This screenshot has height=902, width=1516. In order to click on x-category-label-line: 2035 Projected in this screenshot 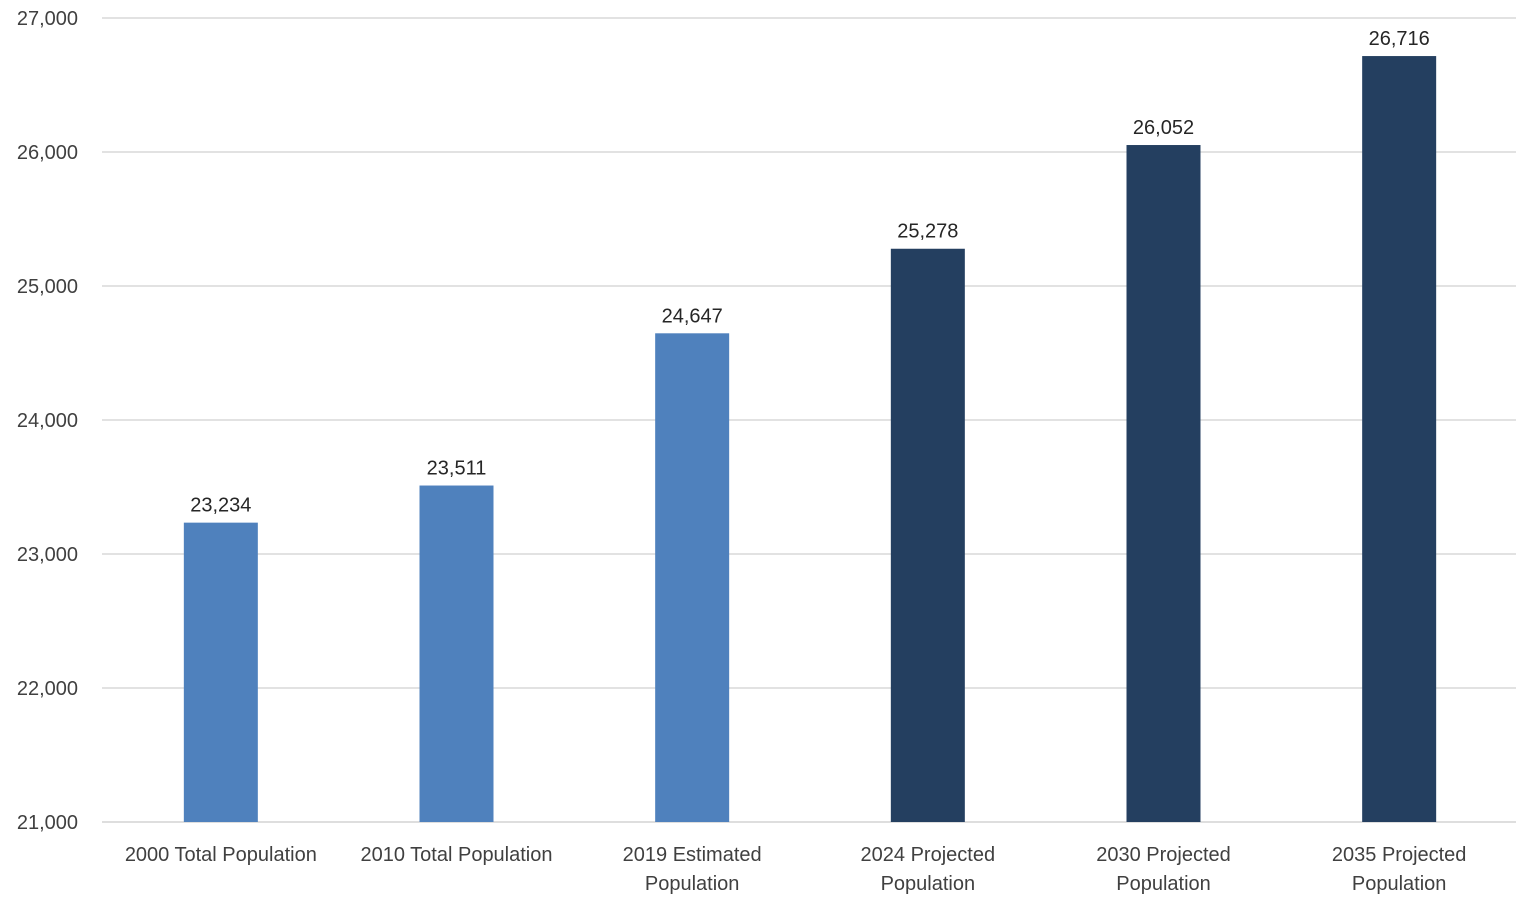, I will do `click(1399, 855)`.